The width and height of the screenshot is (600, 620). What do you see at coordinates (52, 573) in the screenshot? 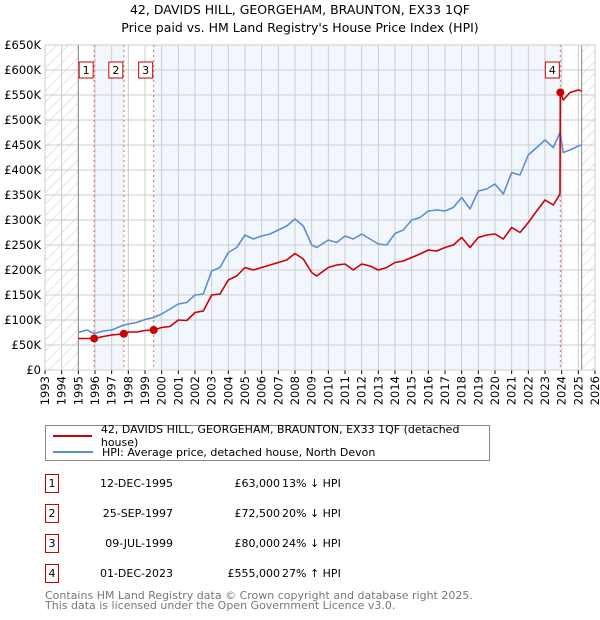
I see `sale-number: 4` at bounding box center [52, 573].